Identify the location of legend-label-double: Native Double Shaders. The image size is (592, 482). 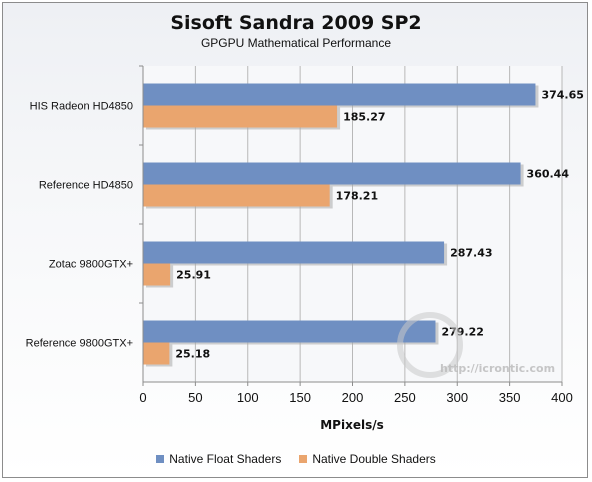
(374, 459).